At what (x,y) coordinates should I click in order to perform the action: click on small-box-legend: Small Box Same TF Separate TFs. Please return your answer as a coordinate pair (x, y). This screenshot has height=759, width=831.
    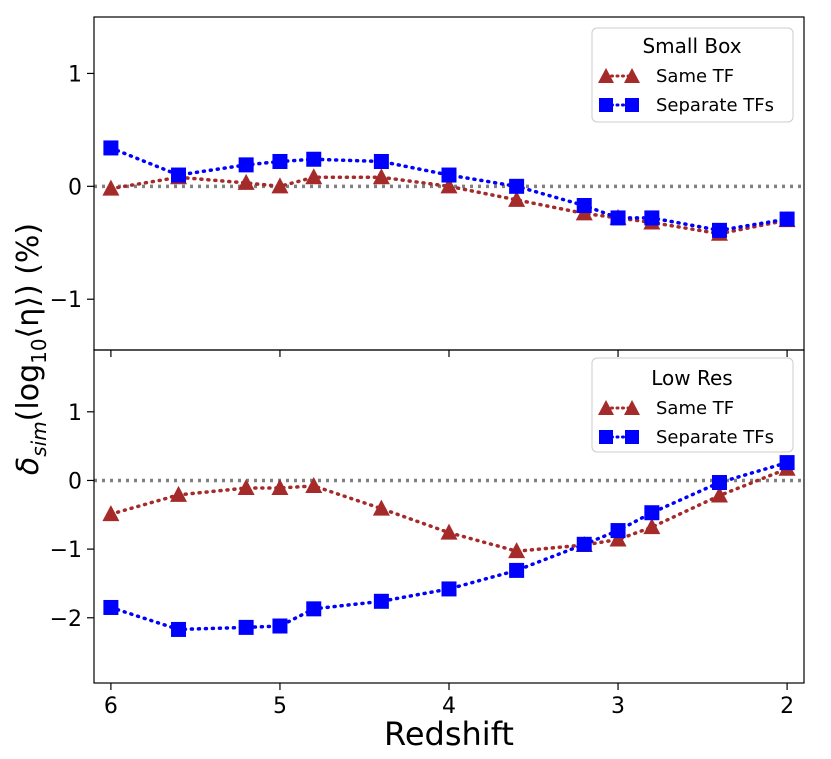
    Looking at the image, I should click on (692, 75).